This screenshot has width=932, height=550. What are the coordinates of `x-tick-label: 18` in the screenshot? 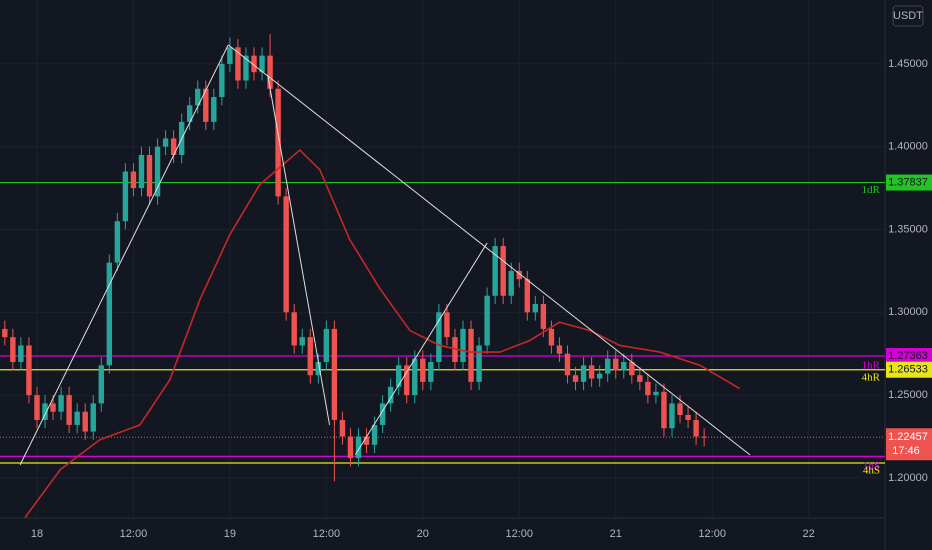 It's located at (37, 534).